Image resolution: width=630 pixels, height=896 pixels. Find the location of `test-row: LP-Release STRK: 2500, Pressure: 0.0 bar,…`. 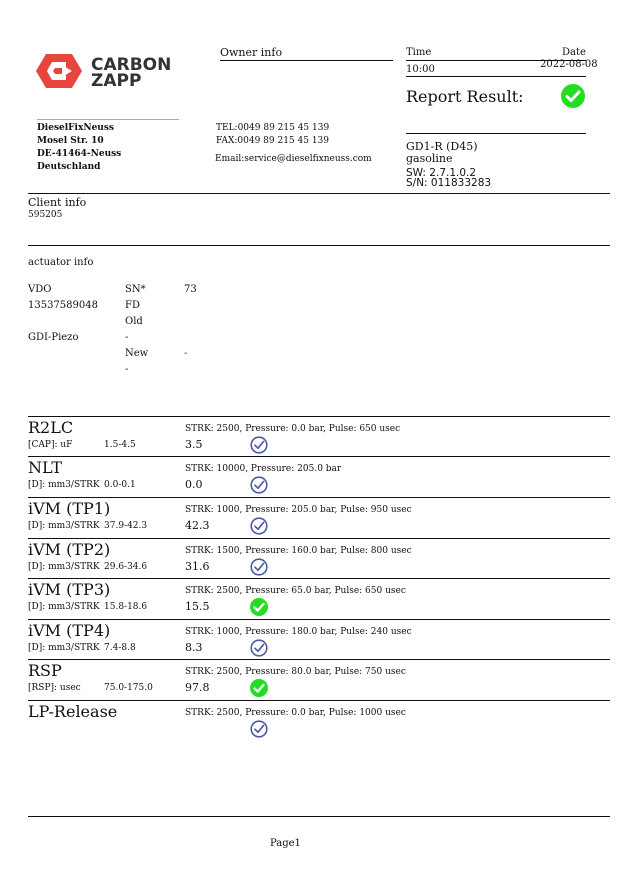

test-row: LP-Release STRK: 2500, Pressure: 0.0 bar,… is located at coordinates (319, 720).